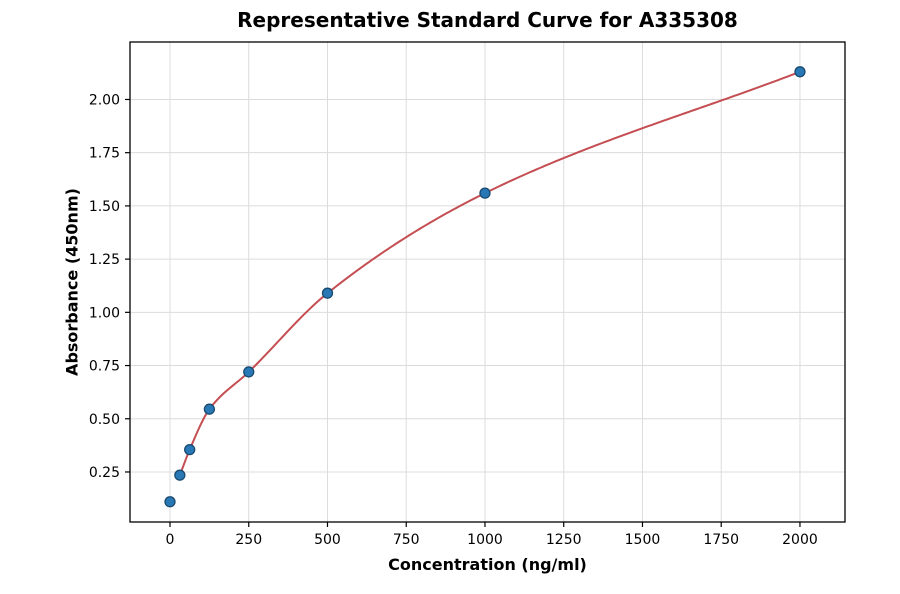 This screenshot has width=900, height=594. What do you see at coordinates (248, 540) in the screenshot?
I see `x-tick-label: 250` at bounding box center [248, 540].